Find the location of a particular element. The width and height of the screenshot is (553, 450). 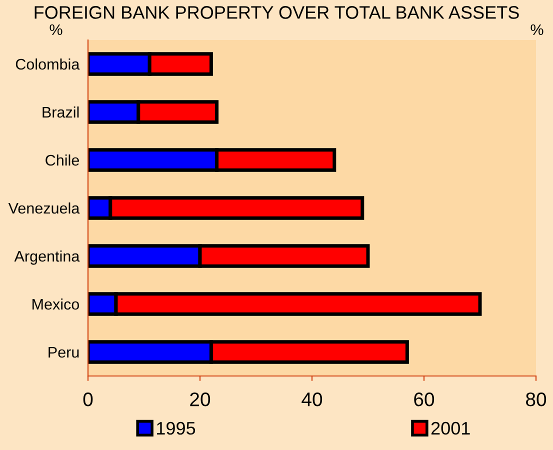

y-tick-label: Argentina is located at coordinates (47, 257).